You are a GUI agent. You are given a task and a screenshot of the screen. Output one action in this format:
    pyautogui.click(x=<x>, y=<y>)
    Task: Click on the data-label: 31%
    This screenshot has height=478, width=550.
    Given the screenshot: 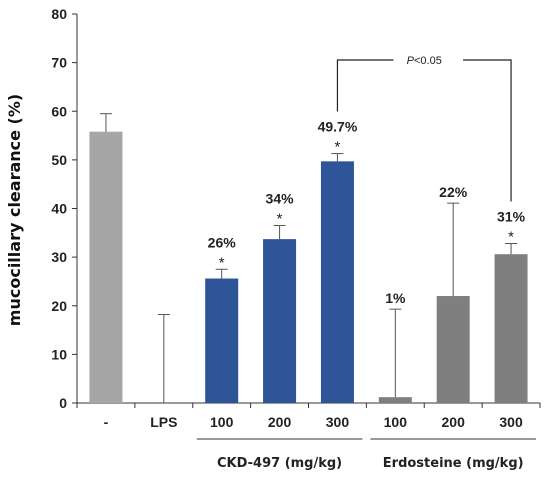 What is the action you would take?
    pyautogui.click(x=511, y=217)
    